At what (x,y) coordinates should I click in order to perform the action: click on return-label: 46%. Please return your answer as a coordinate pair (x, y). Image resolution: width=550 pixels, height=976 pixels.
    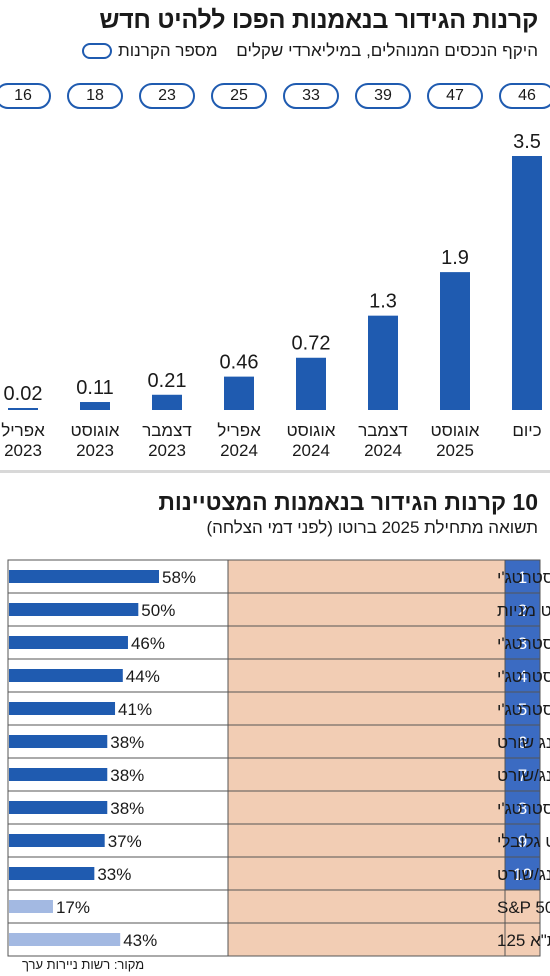
    Looking at the image, I should click on (148, 643).